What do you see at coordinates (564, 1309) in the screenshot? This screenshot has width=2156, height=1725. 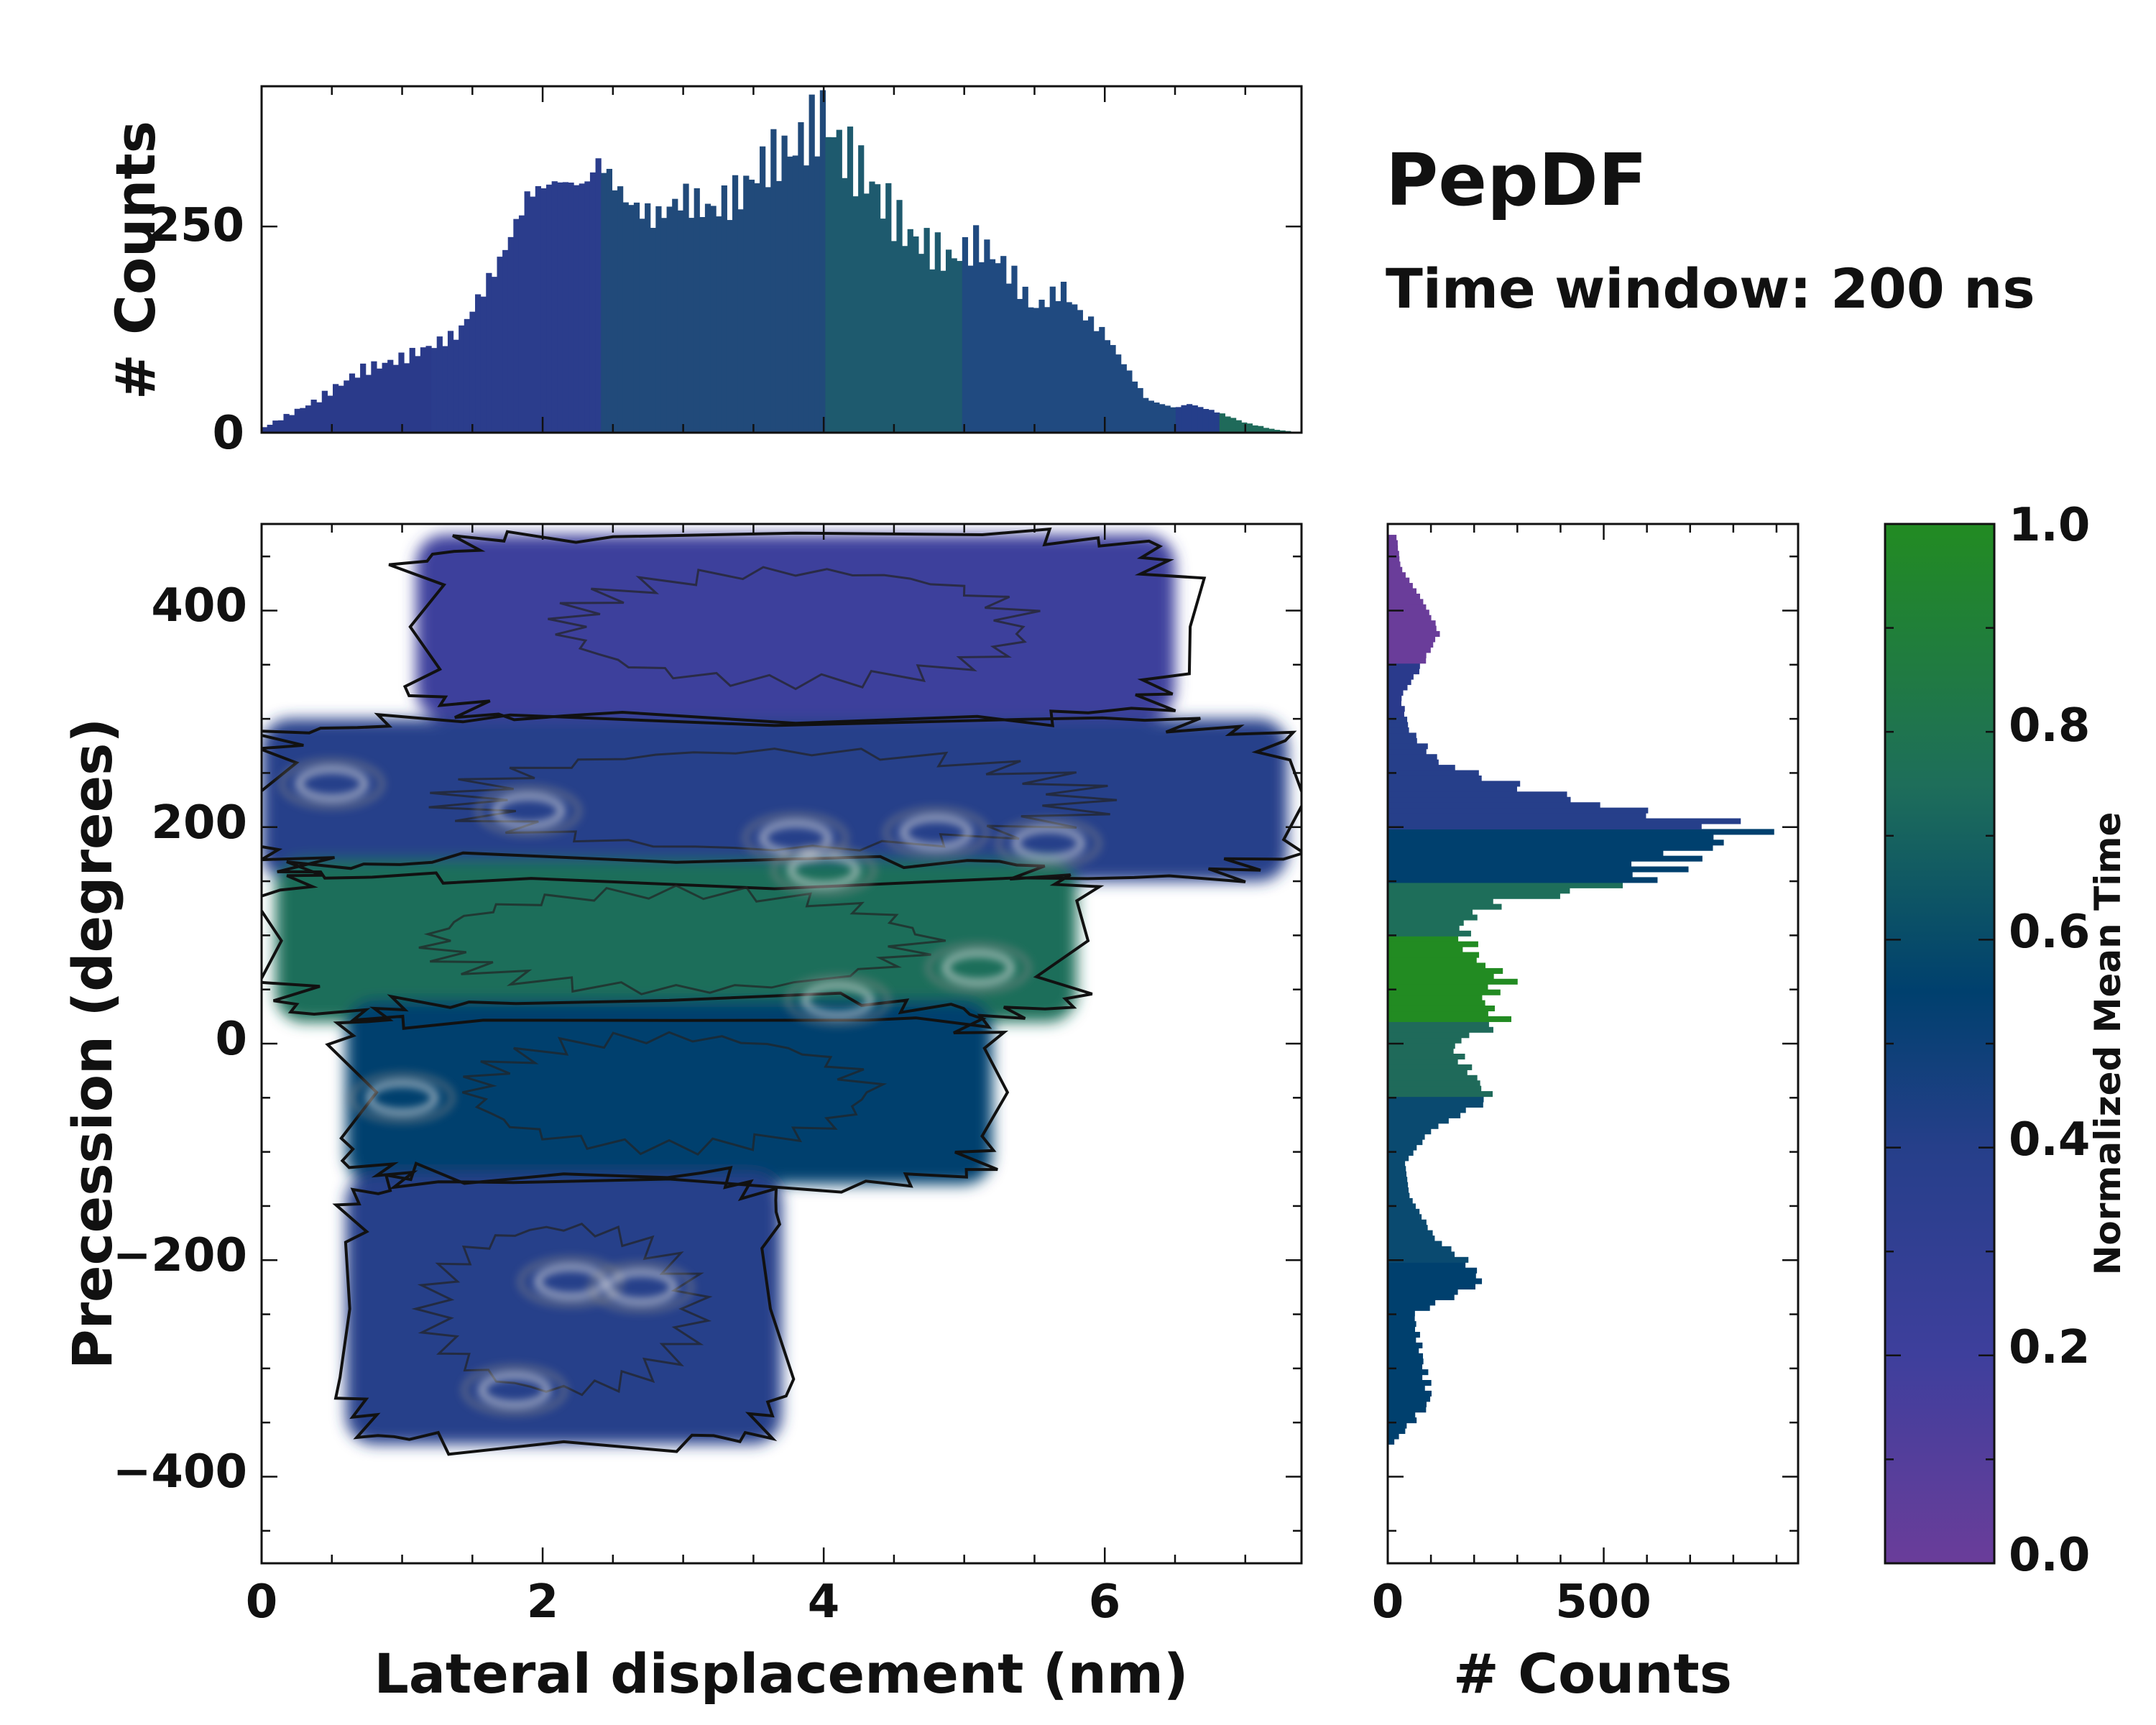 I see `heatmap-contour-lower-band` at bounding box center [564, 1309].